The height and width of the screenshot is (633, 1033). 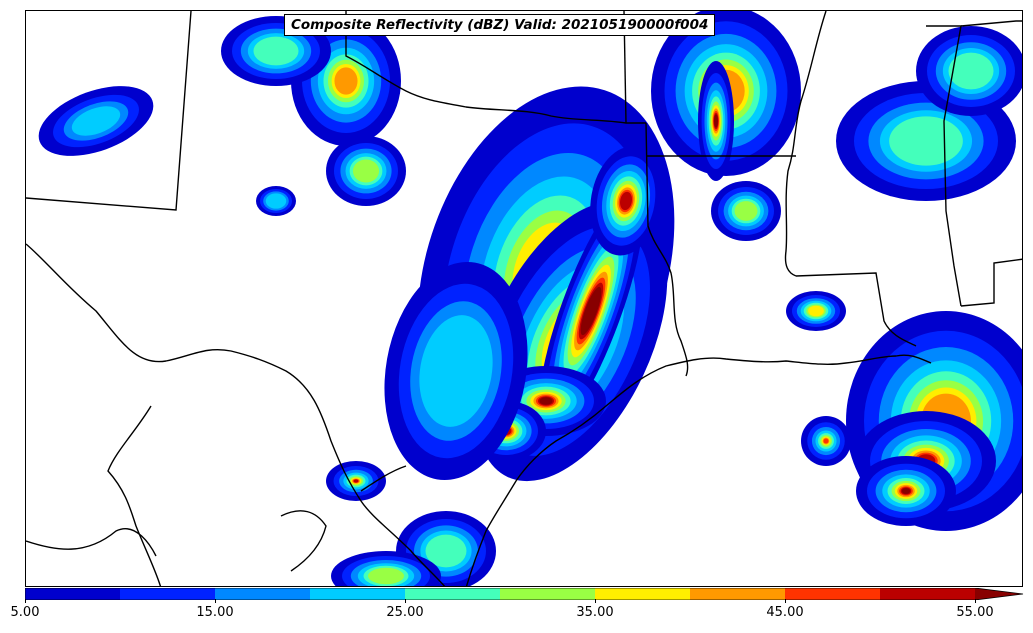 I want to click on colorbar-tick-label: 45.00, so click(x=785, y=612).